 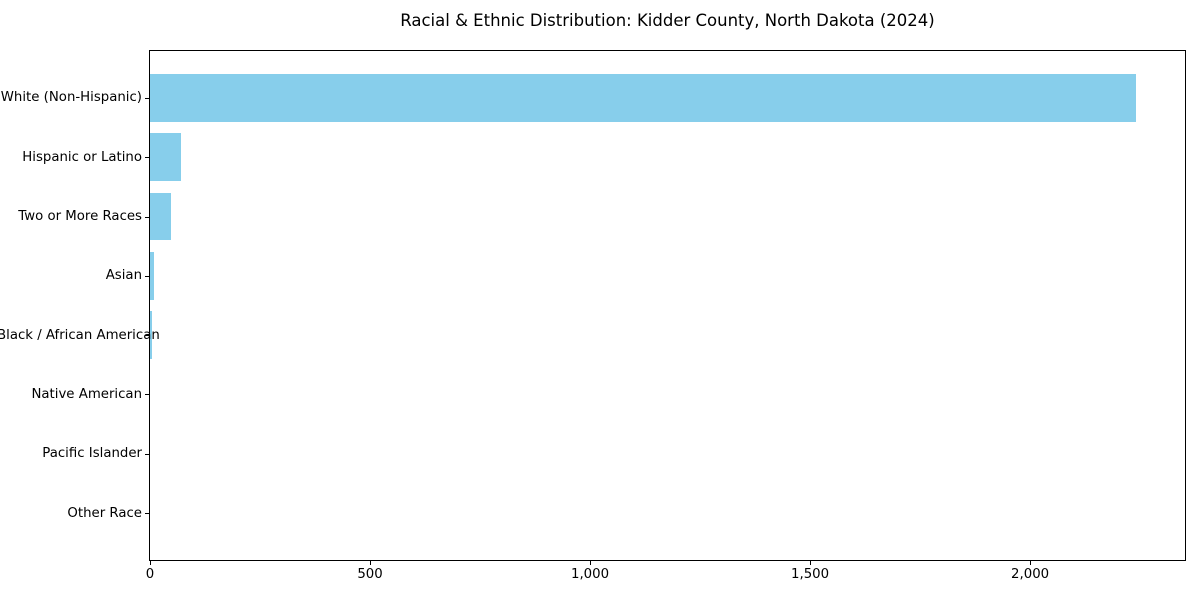 I want to click on x-tick-label: 1,500, so click(x=810, y=574).